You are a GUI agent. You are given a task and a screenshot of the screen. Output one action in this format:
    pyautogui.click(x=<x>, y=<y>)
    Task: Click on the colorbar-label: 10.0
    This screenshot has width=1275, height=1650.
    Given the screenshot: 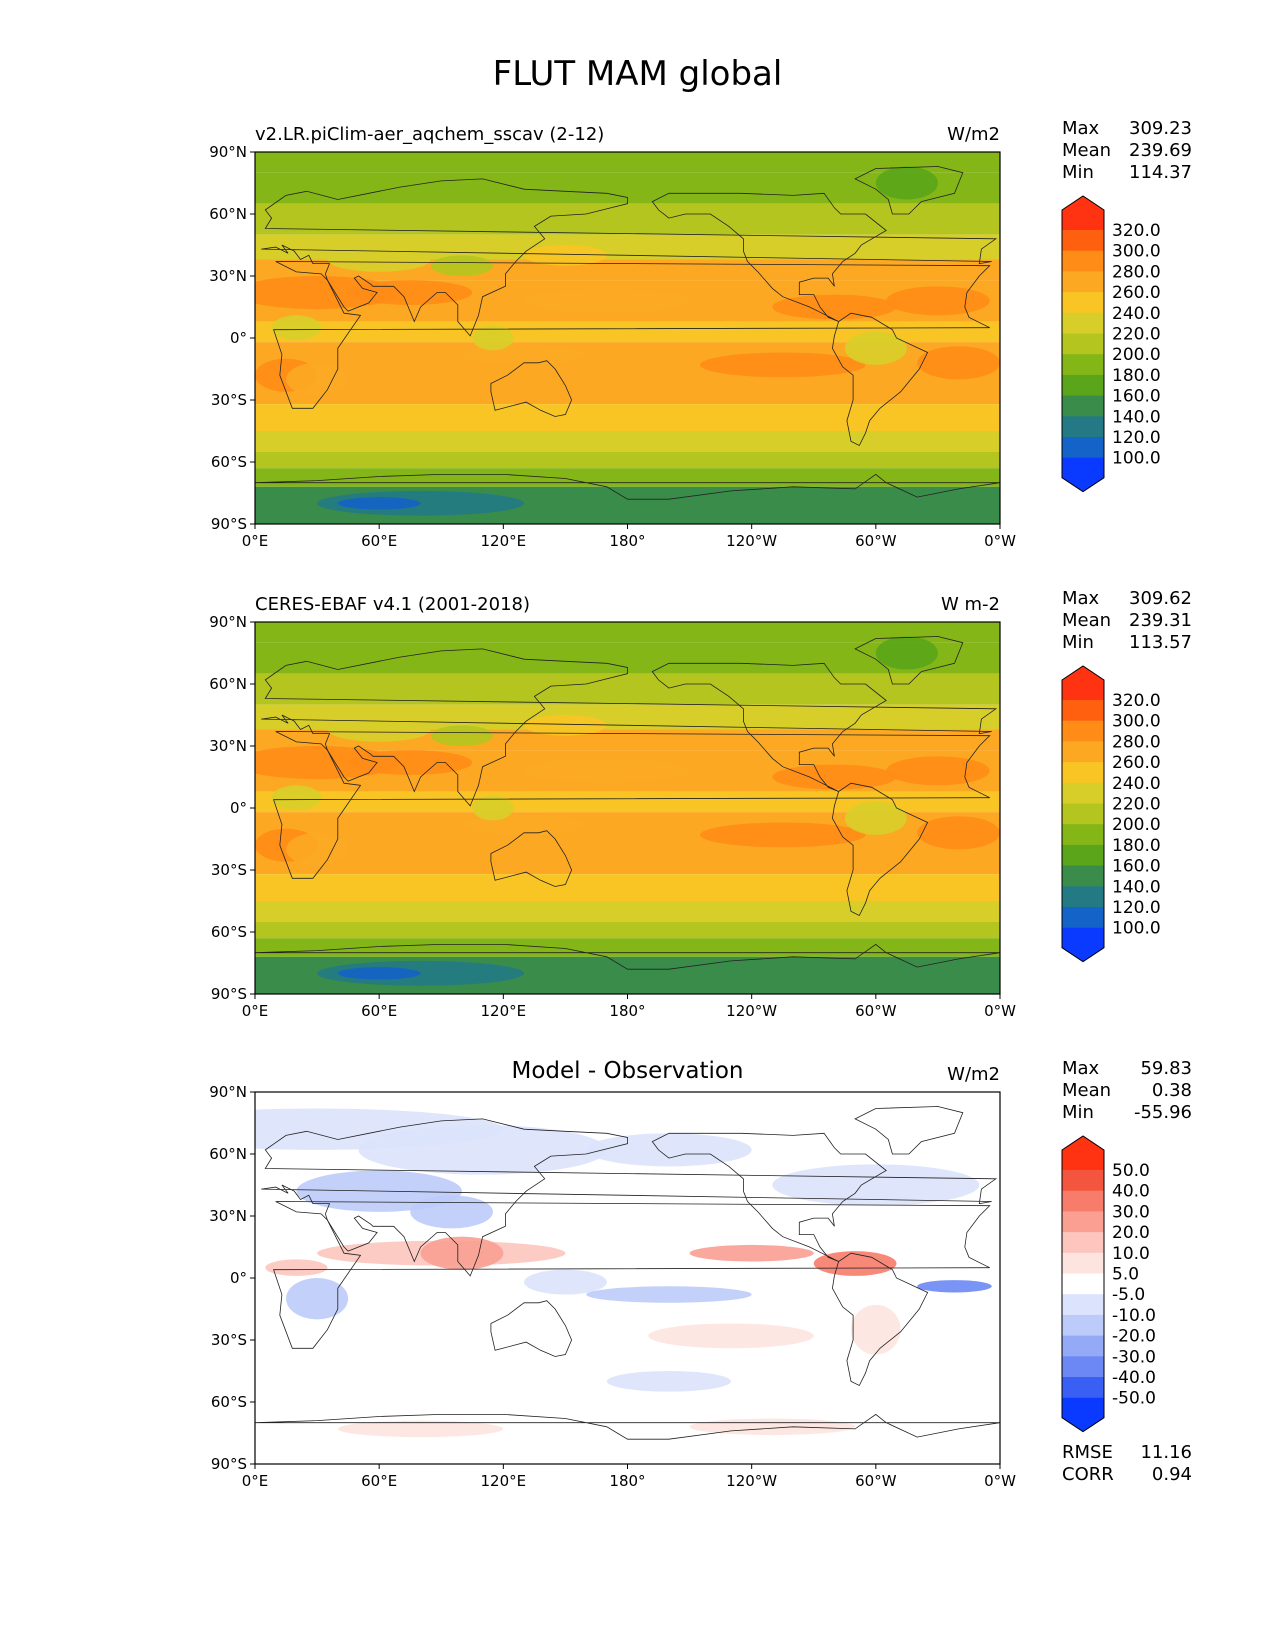 What is the action you would take?
    pyautogui.click(x=1131, y=1254)
    